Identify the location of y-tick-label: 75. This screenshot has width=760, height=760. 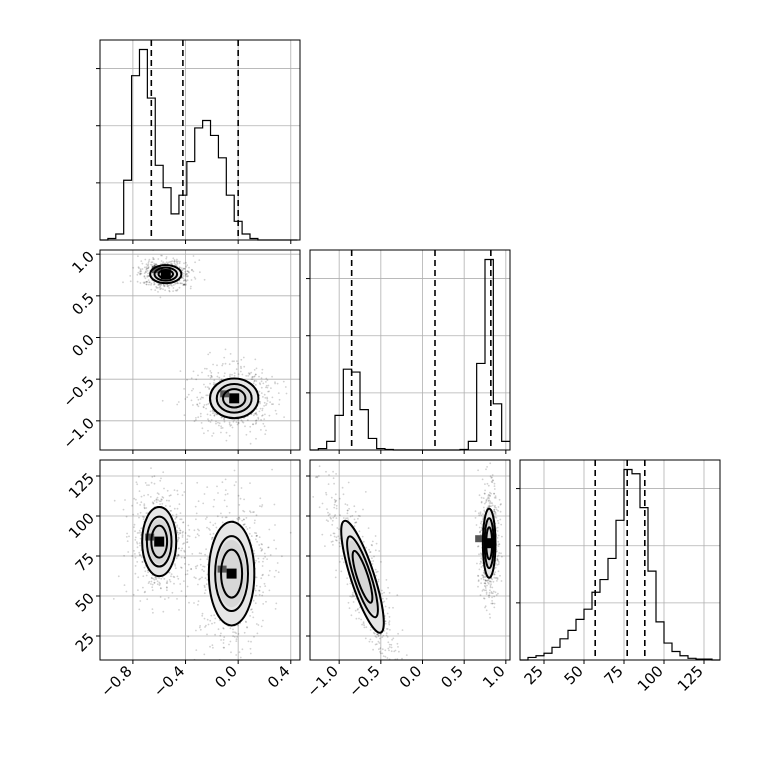
(85, 562).